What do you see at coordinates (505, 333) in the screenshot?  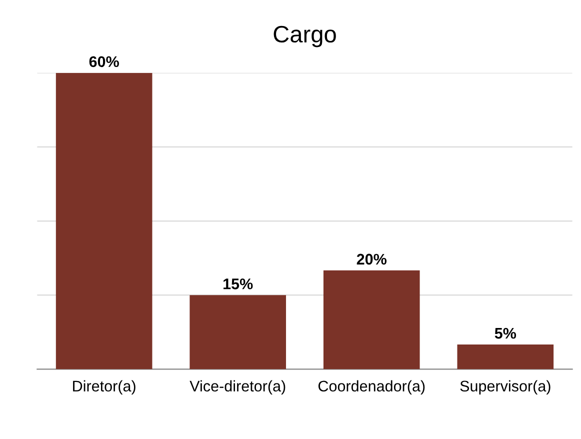 I see `data-label: 5%` at bounding box center [505, 333].